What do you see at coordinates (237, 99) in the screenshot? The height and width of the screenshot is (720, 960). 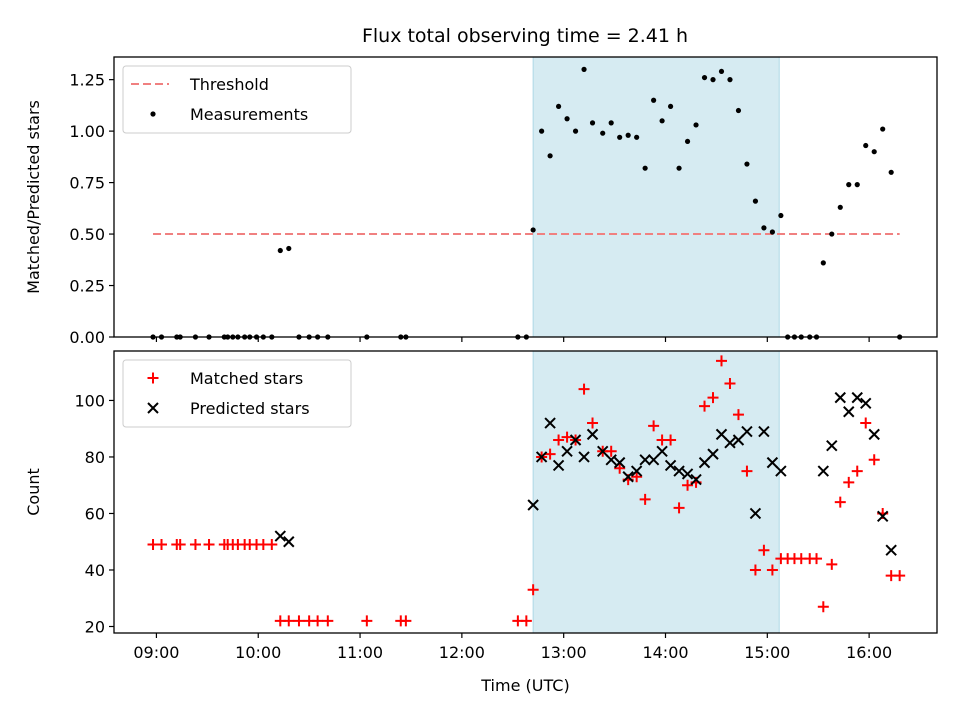 I see `top-legend-box` at bounding box center [237, 99].